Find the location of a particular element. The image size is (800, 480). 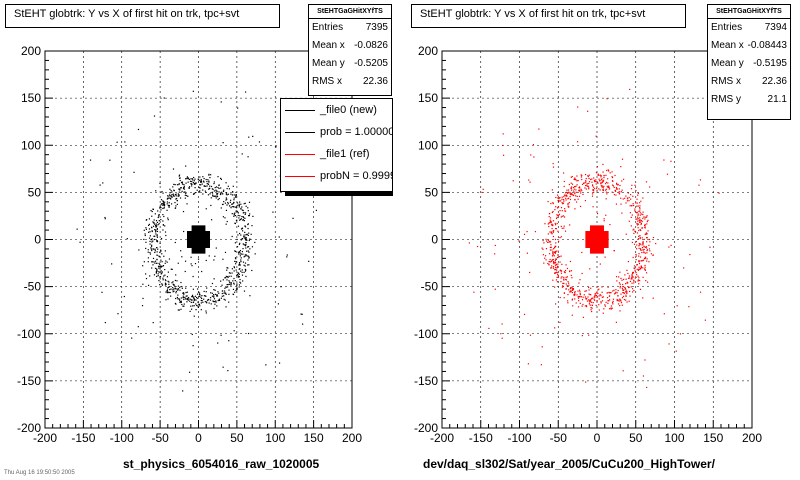

stats-value: -0.5205 is located at coordinates (371, 63).